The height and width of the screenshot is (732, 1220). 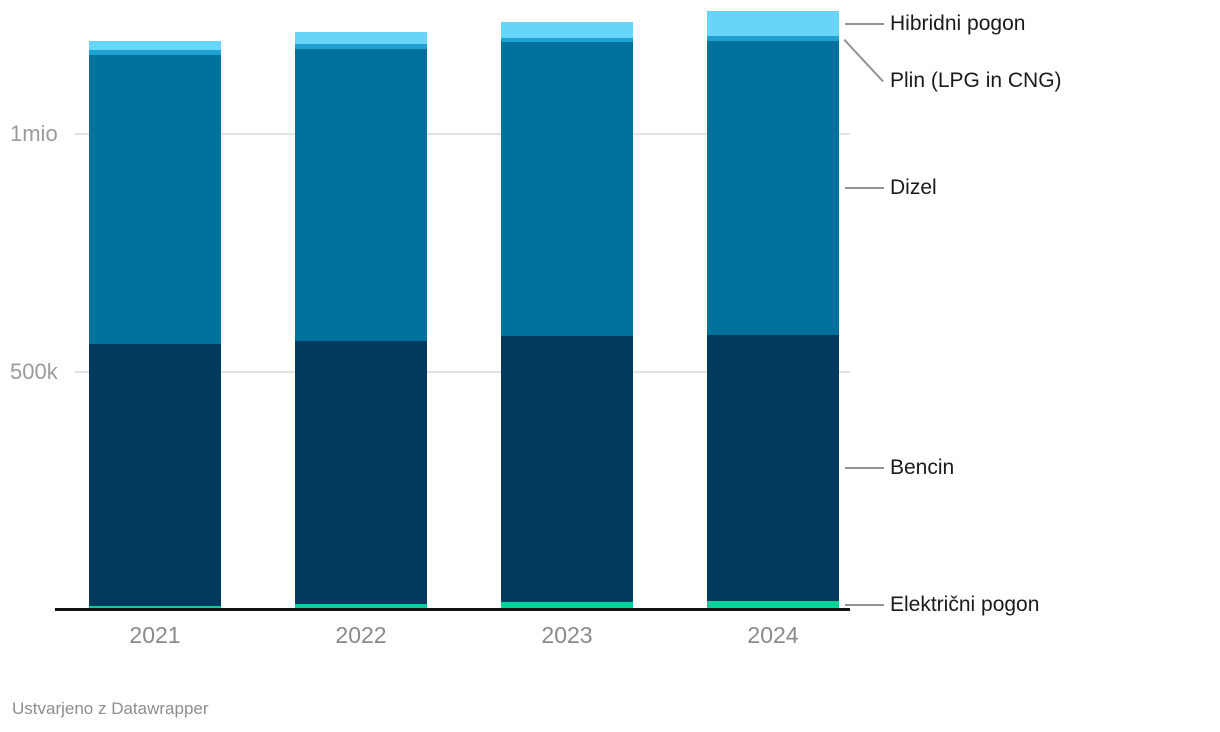 I want to click on bar-segment-2023-bencin, so click(x=567, y=469).